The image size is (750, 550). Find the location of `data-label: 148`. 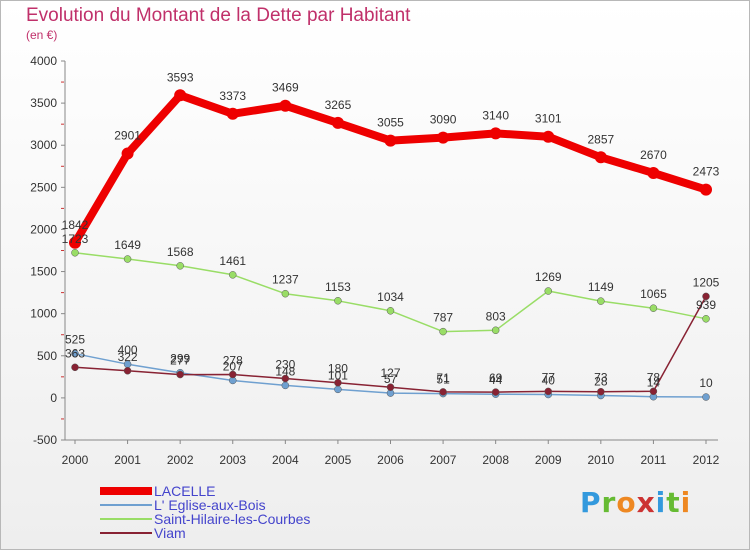

data-label: 148 is located at coordinates (285, 371).